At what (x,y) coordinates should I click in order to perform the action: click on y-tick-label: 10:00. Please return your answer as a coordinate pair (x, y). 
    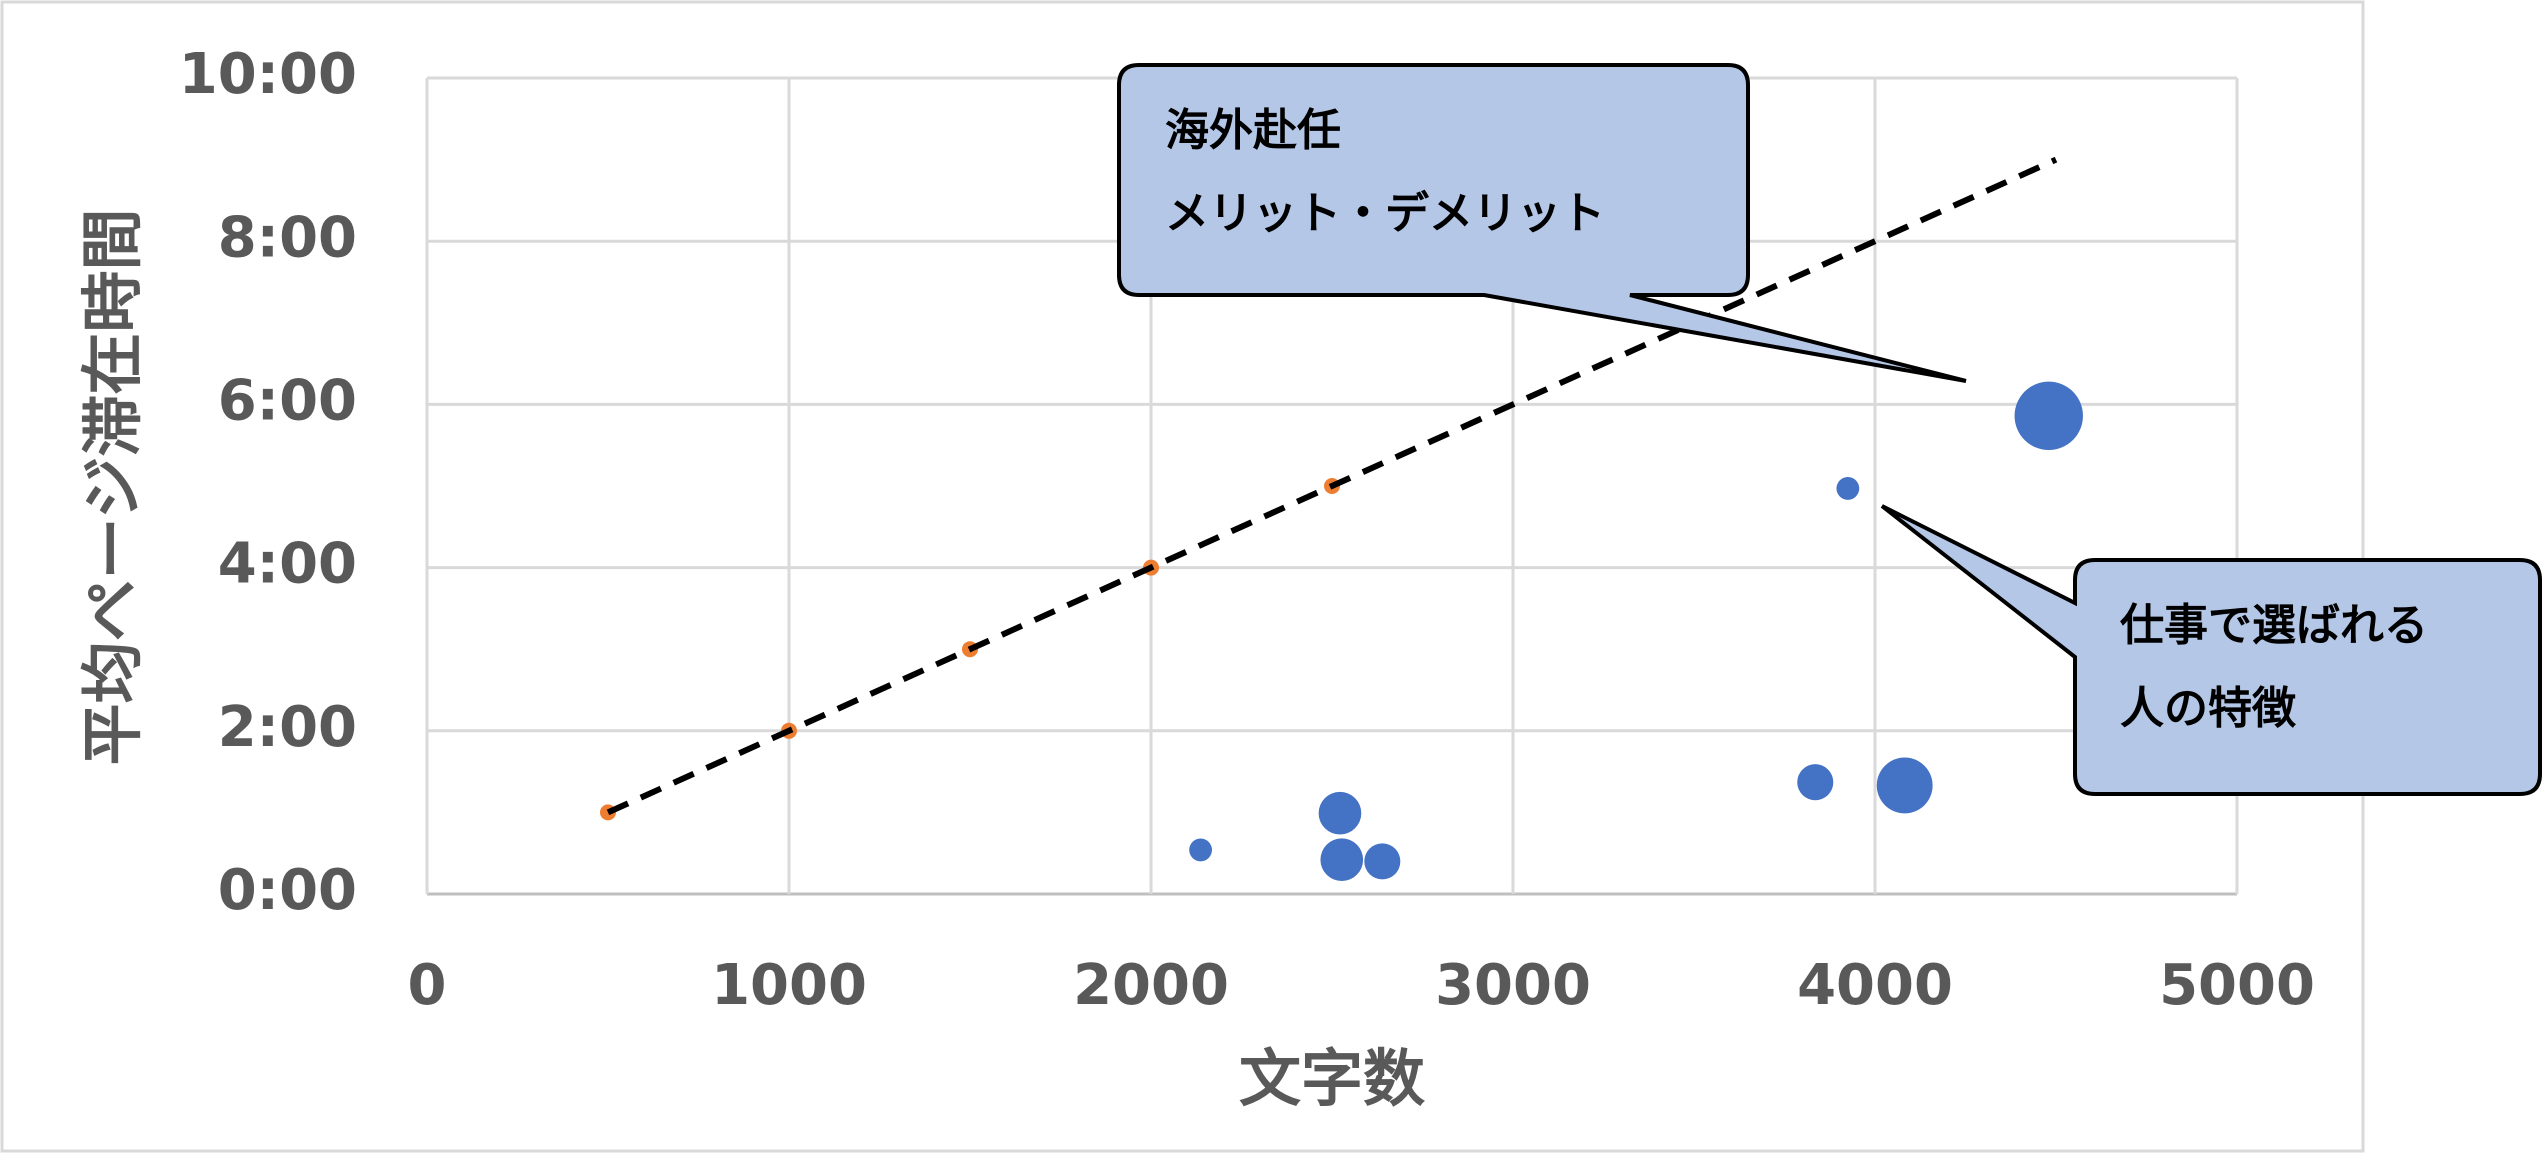
    Looking at the image, I should click on (268, 74).